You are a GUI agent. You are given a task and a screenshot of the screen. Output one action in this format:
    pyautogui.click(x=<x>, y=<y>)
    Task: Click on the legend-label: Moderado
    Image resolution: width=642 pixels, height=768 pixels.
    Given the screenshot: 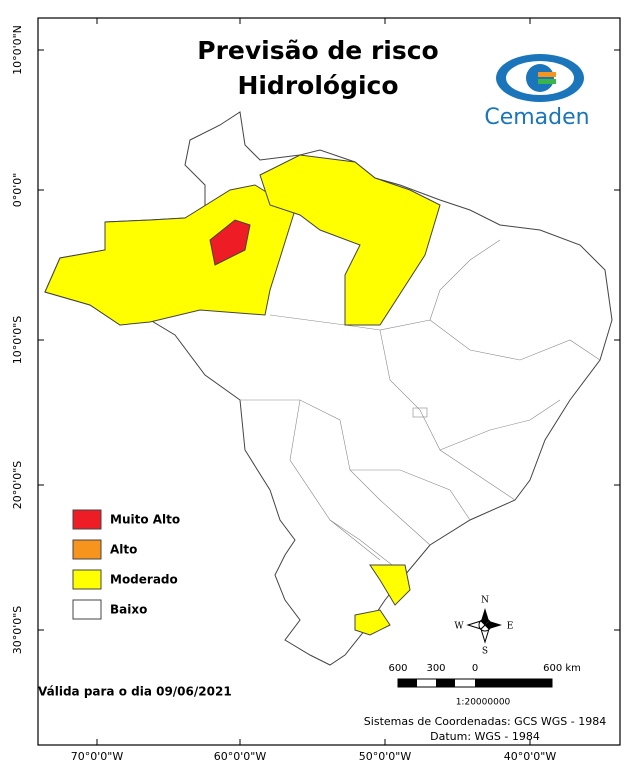 What is the action you would take?
    pyautogui.click(x=144, y=580)
    